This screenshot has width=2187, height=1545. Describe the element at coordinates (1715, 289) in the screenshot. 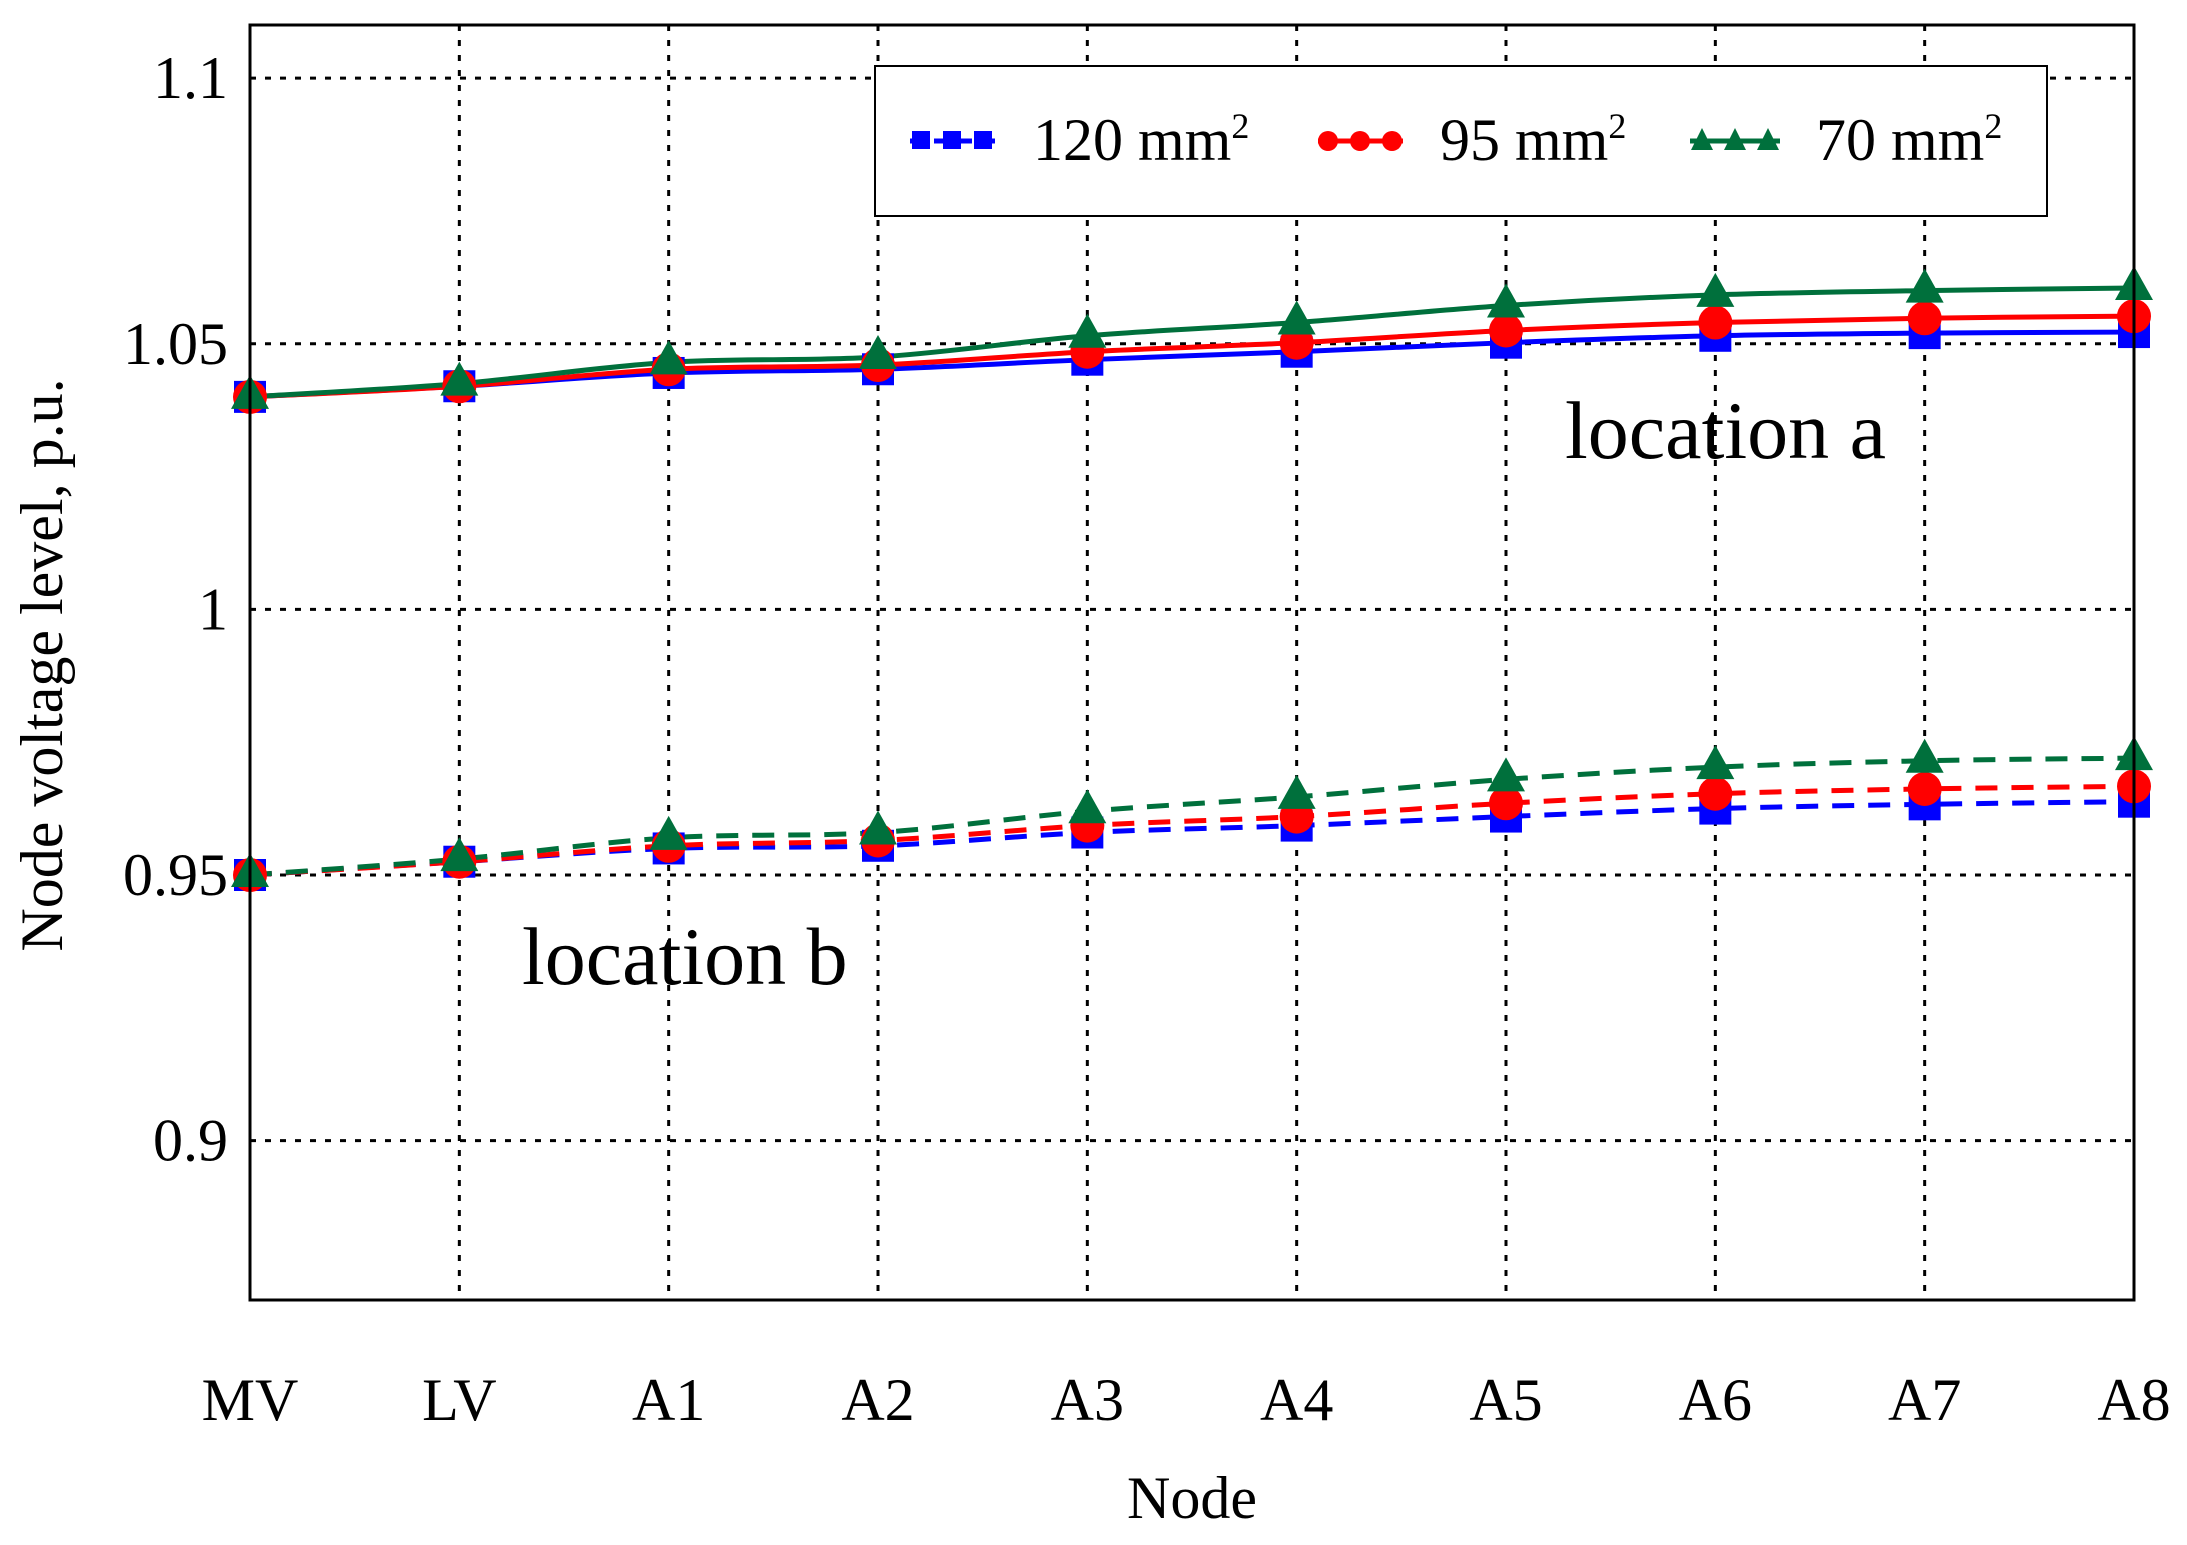

I see `marker-s2-A6` at that location.